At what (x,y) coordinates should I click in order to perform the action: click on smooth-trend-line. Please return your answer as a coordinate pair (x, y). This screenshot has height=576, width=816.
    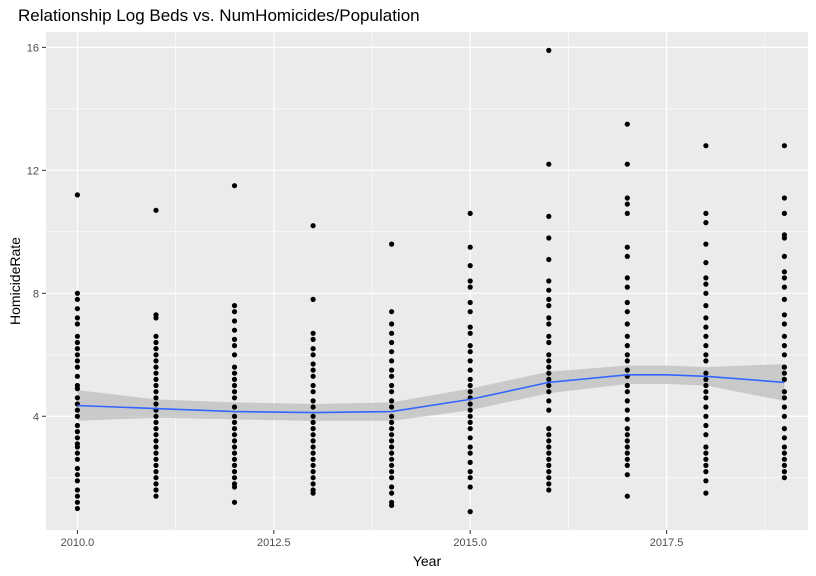
    Looking at the image, I should click on (431, 394).